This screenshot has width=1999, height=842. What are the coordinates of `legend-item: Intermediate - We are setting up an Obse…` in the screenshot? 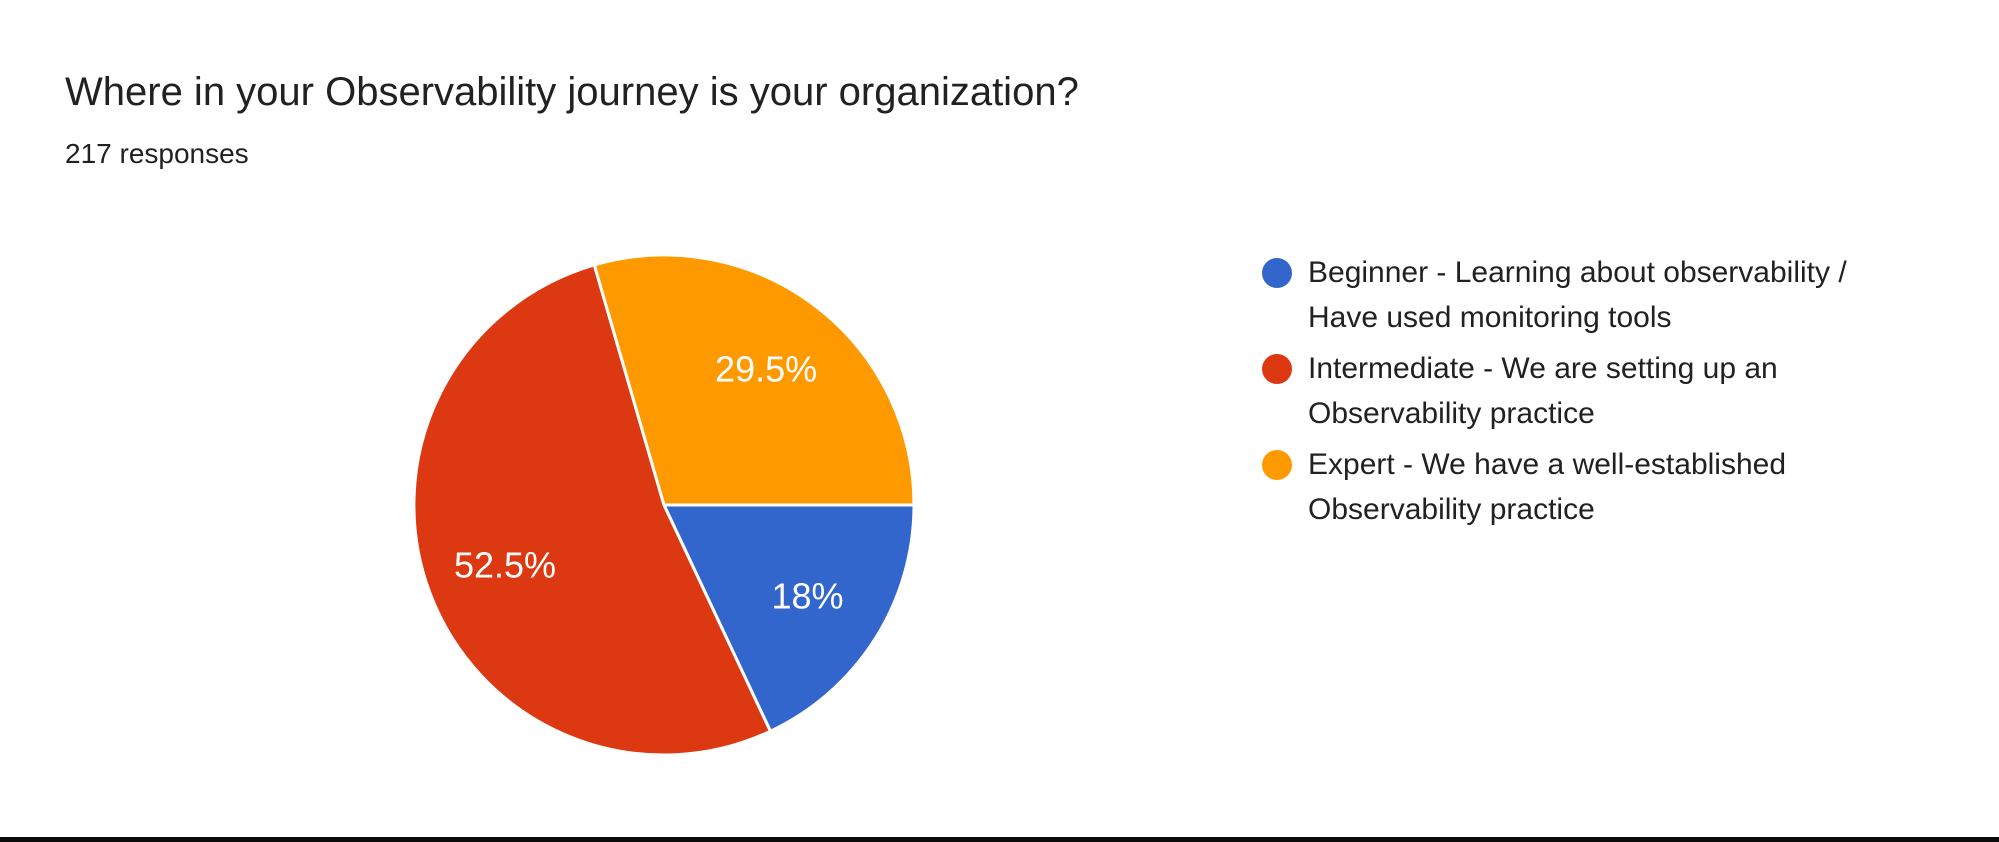 It's located at (1592, 391).